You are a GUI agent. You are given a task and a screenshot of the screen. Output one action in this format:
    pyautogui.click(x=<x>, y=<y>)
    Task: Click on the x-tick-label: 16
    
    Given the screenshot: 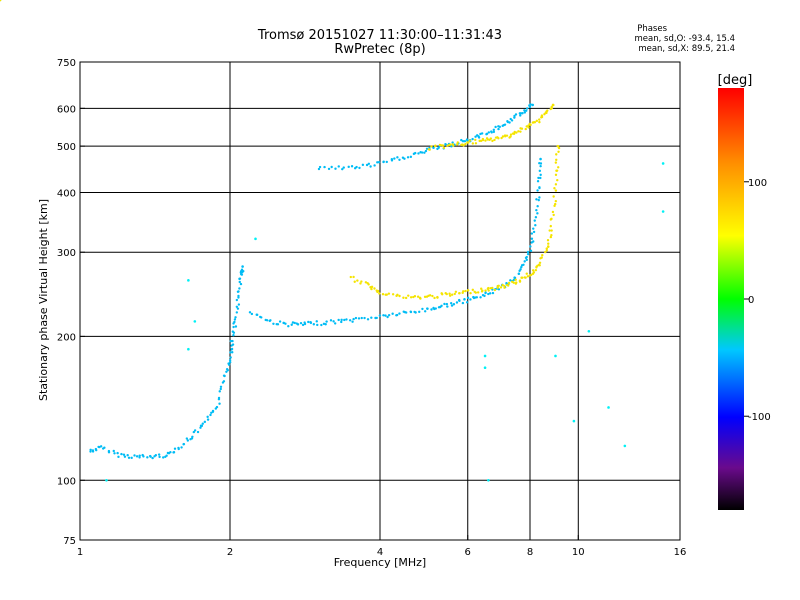 What is the action you would take?
    pyautogui.click(x=680, y=552)
    